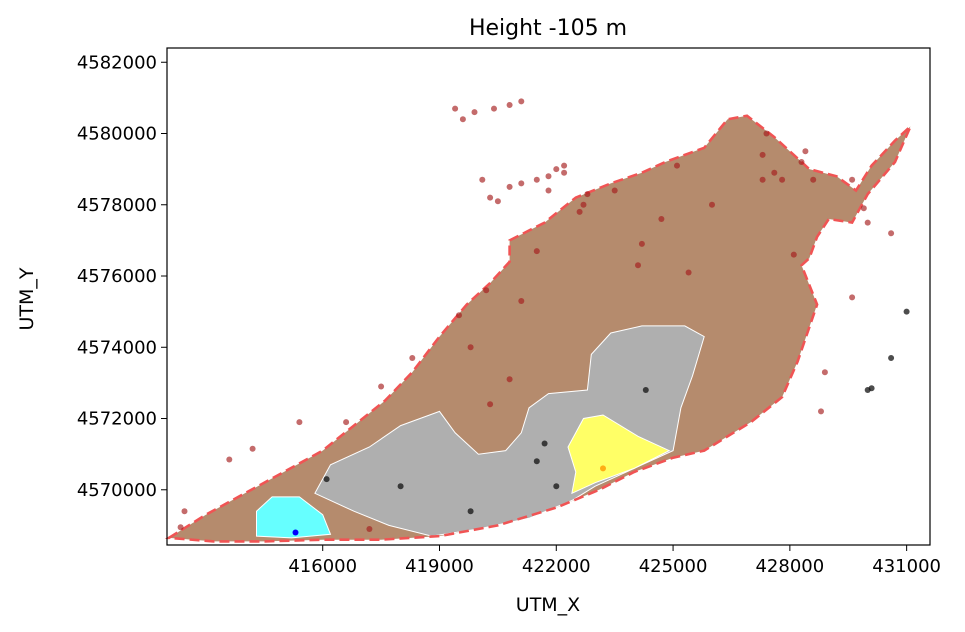  Describe the element at coordinates (117, 419) in the screenshot. I see `y-tick-label: 4572000` at that location.